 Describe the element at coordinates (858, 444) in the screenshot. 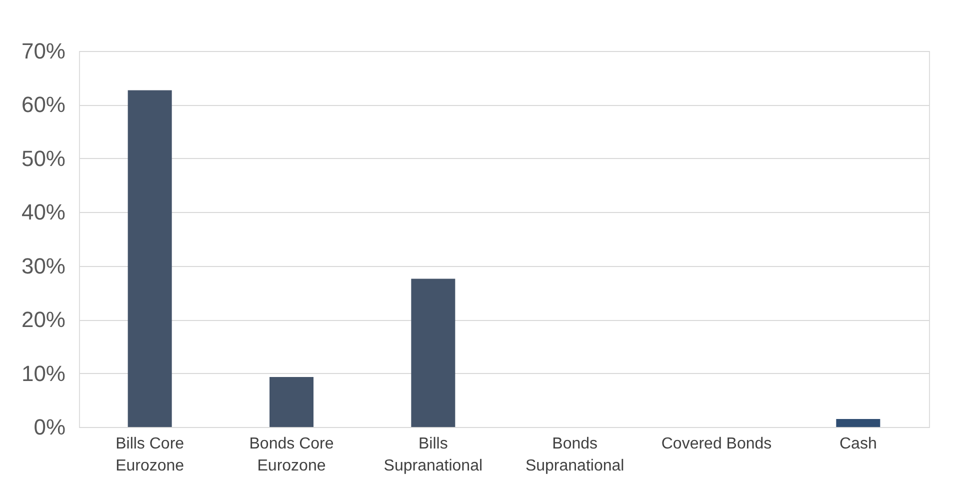

I see `x-tick-label: Cash` at that location.